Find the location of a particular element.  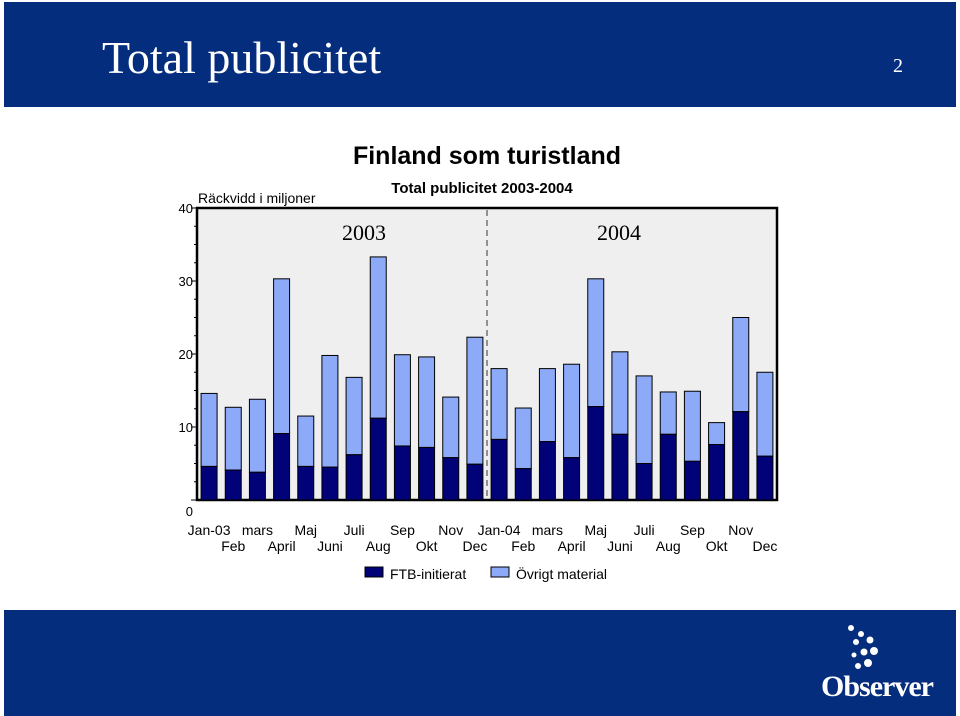

slide-number: 2 is located at coordinates (898, 66).